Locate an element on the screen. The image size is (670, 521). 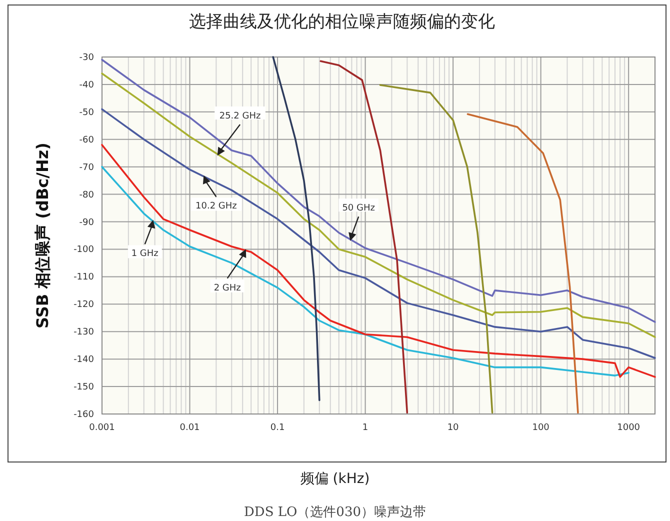
y-tick-label: -160 is located at coordinates (84, 415).